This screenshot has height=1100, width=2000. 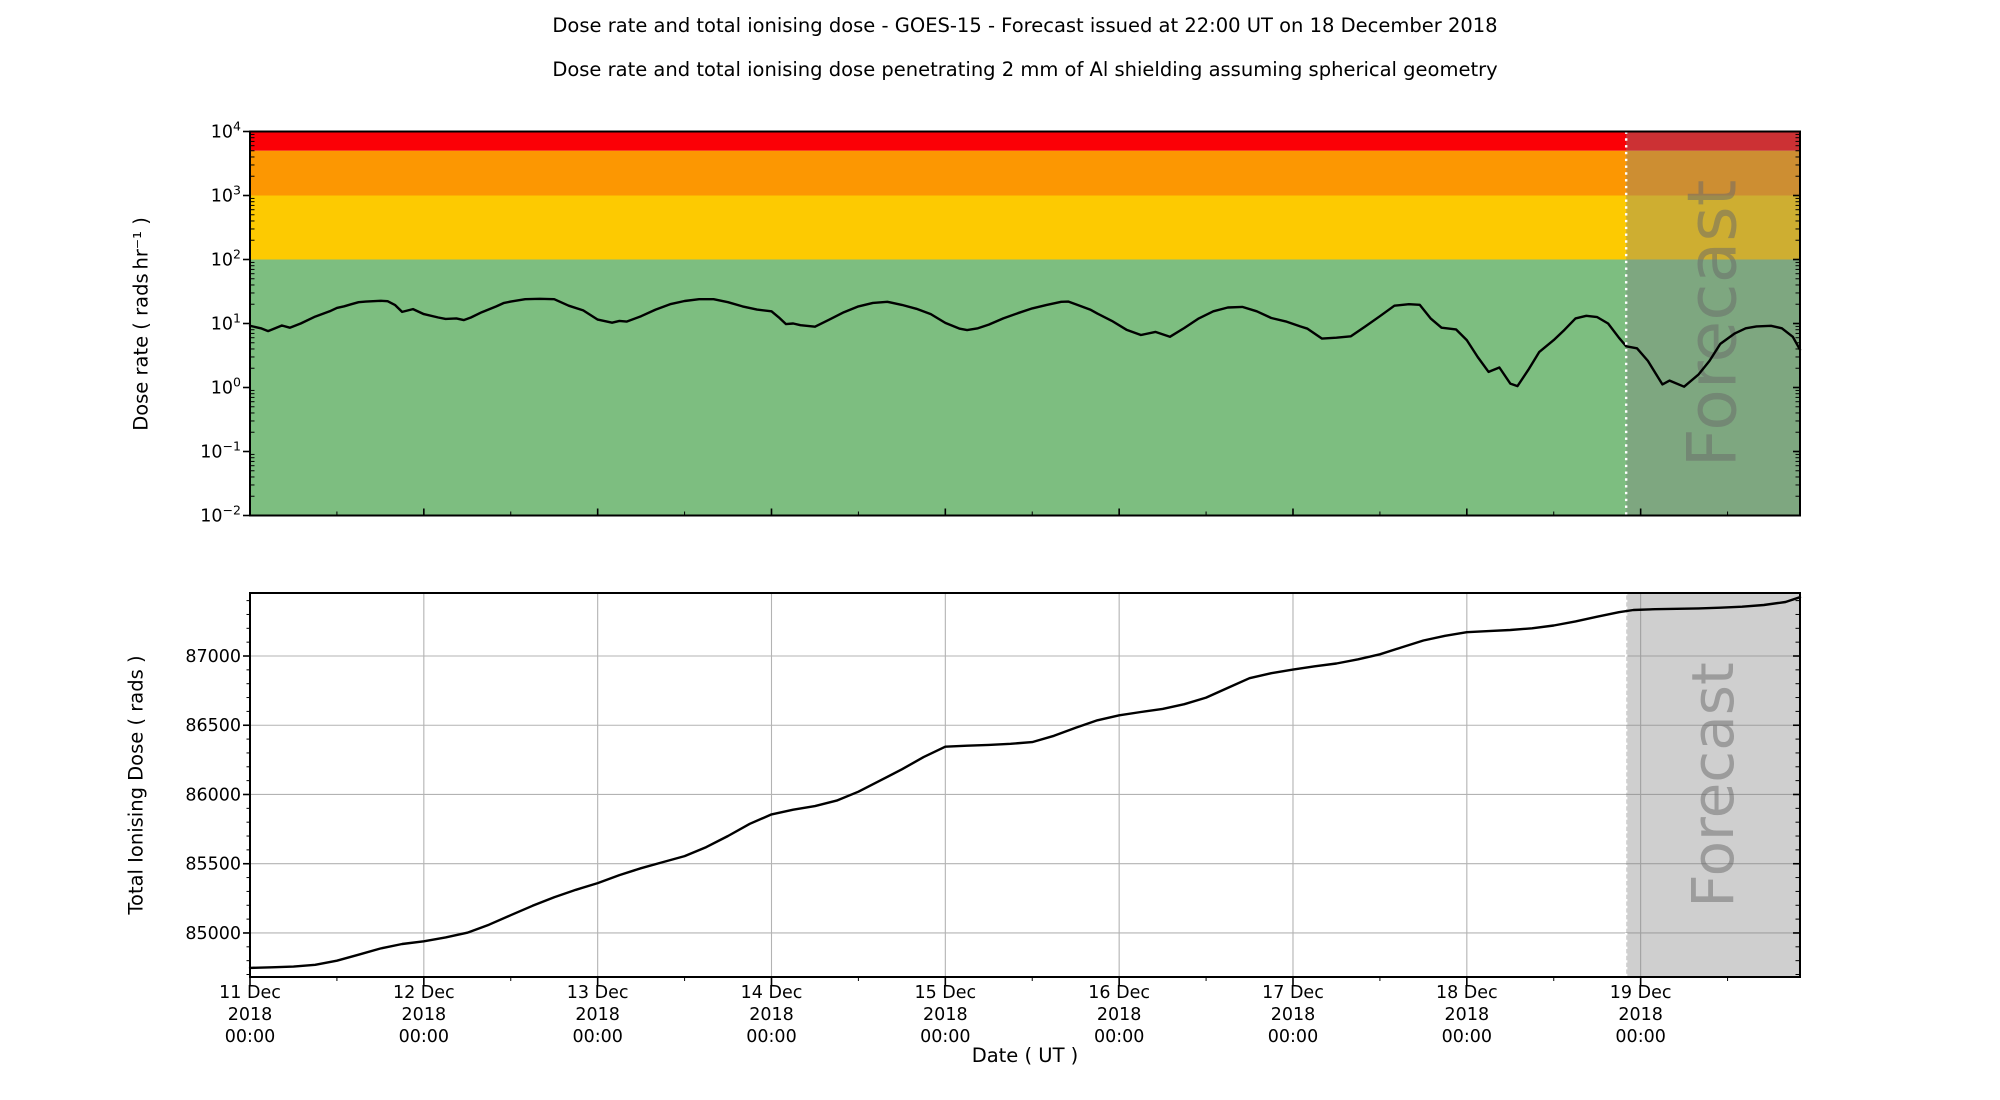 I want to click on y-tick-label: 87000, so click(x=213, y=657).